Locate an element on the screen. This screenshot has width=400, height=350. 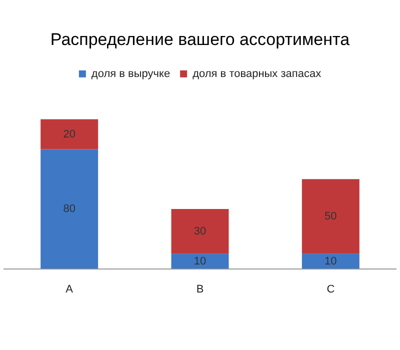
x-tick-label: C is located at coordinates (330, 289).